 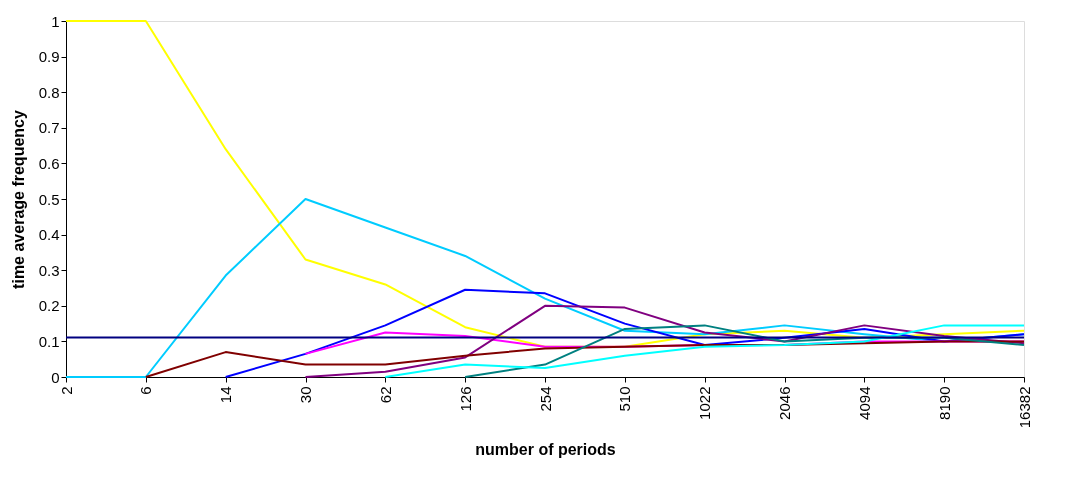 What do you see at coordinates (305, 395) in the screenshot?
I see `x-tick-label: 30` at bounding box center [305, 395].